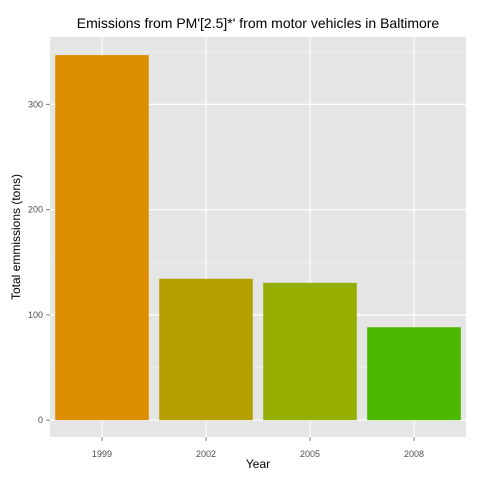 This screenshot has width=480, height=480. What do you see at coordinates (258, 448) in the screenshot?
I see `x-axis-ticks: 1999 2002 2005 2008` at bounding box center [258, 448].